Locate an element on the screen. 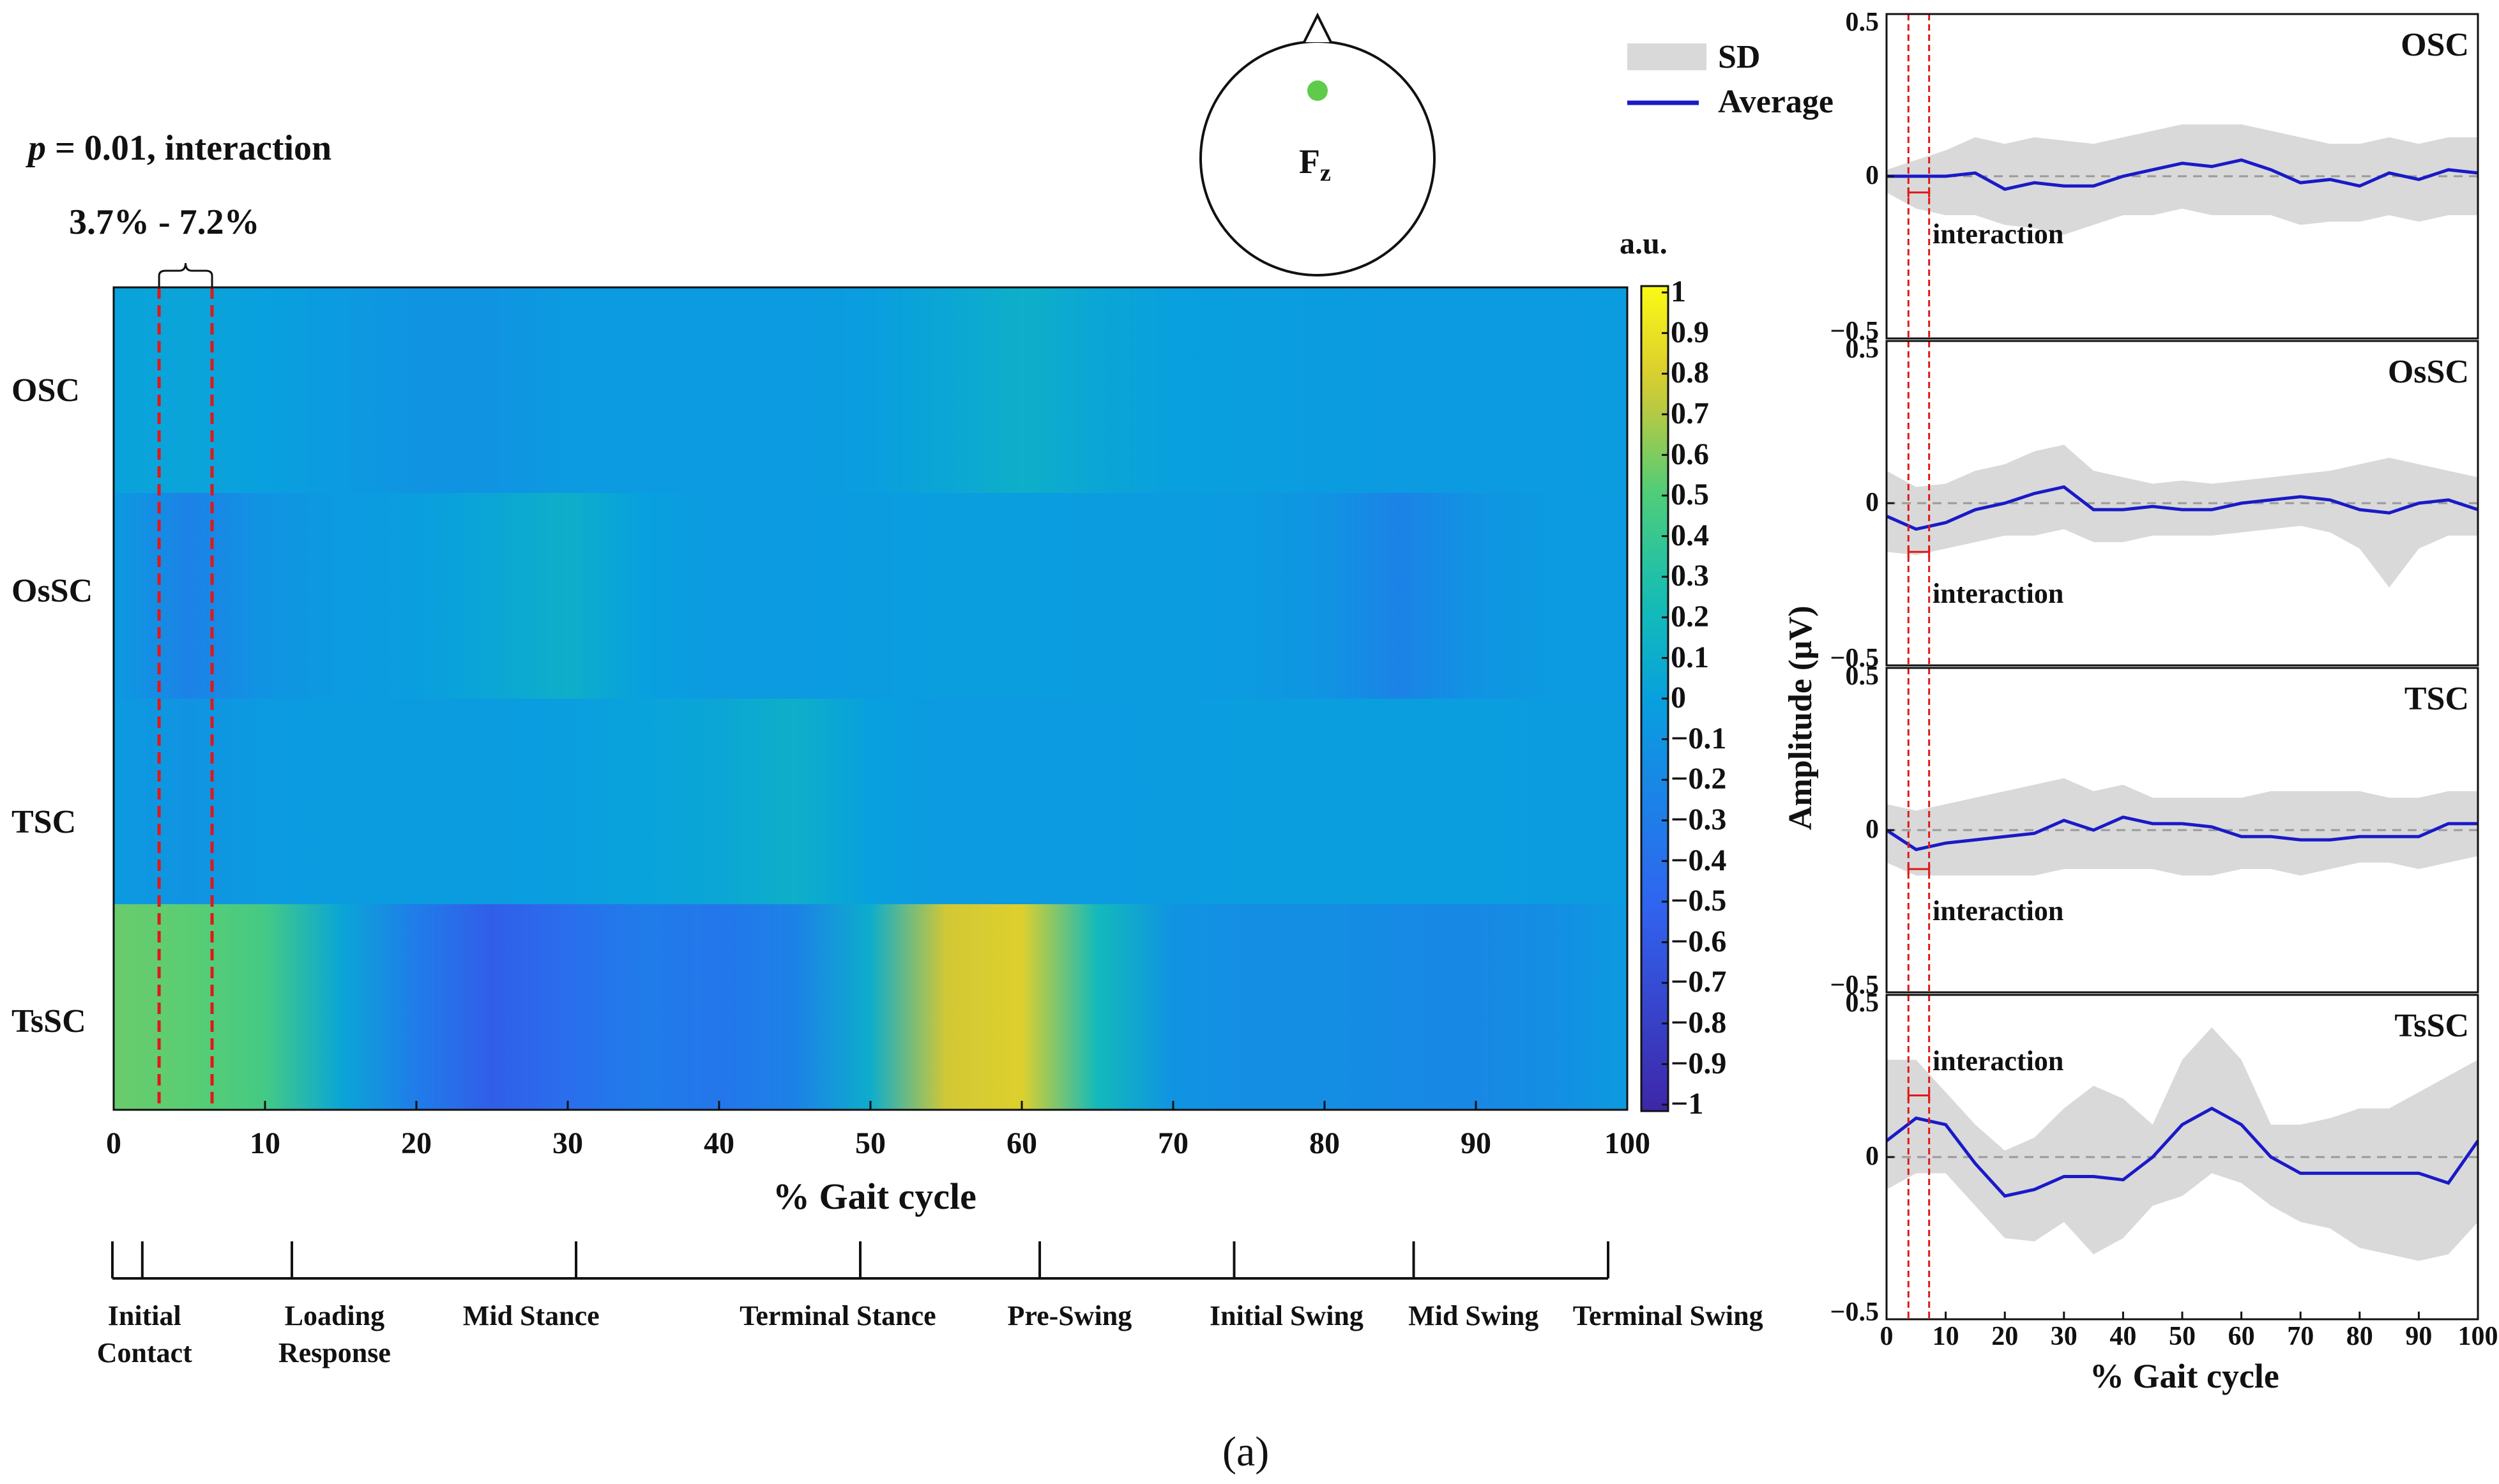  phase-label-line: Terminal Stance is located at coordinates (838, 1315).